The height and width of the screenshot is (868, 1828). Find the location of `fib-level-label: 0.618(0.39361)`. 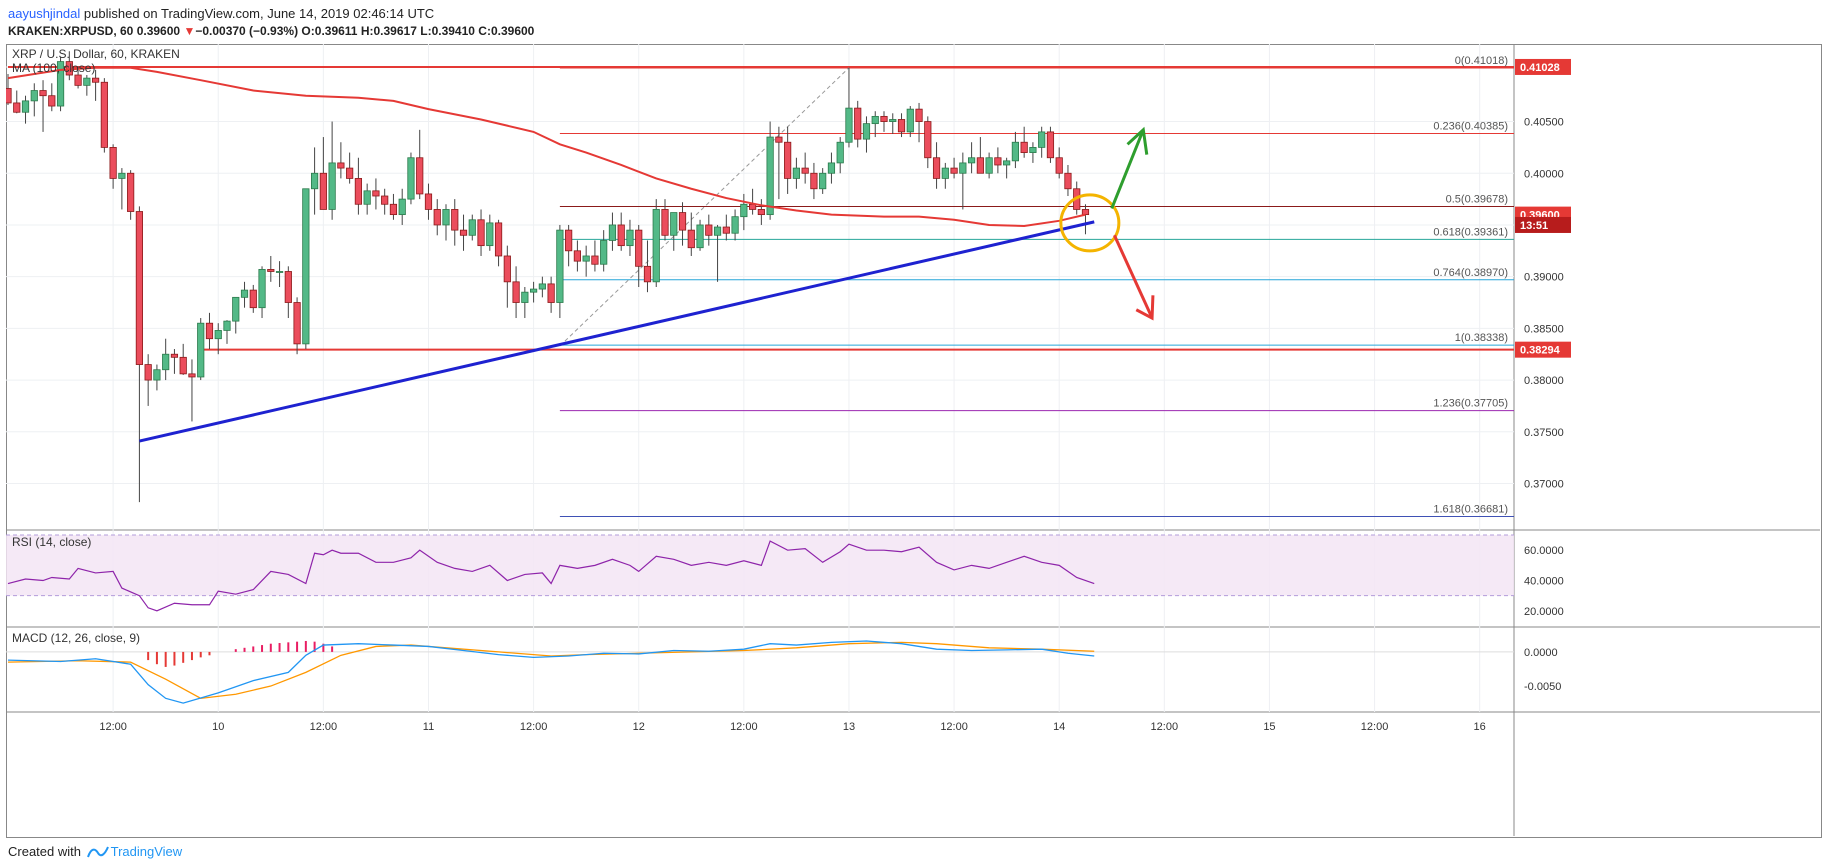

fib-level-label: 0.618(0.39361) is located at coordinates (1470, 232).